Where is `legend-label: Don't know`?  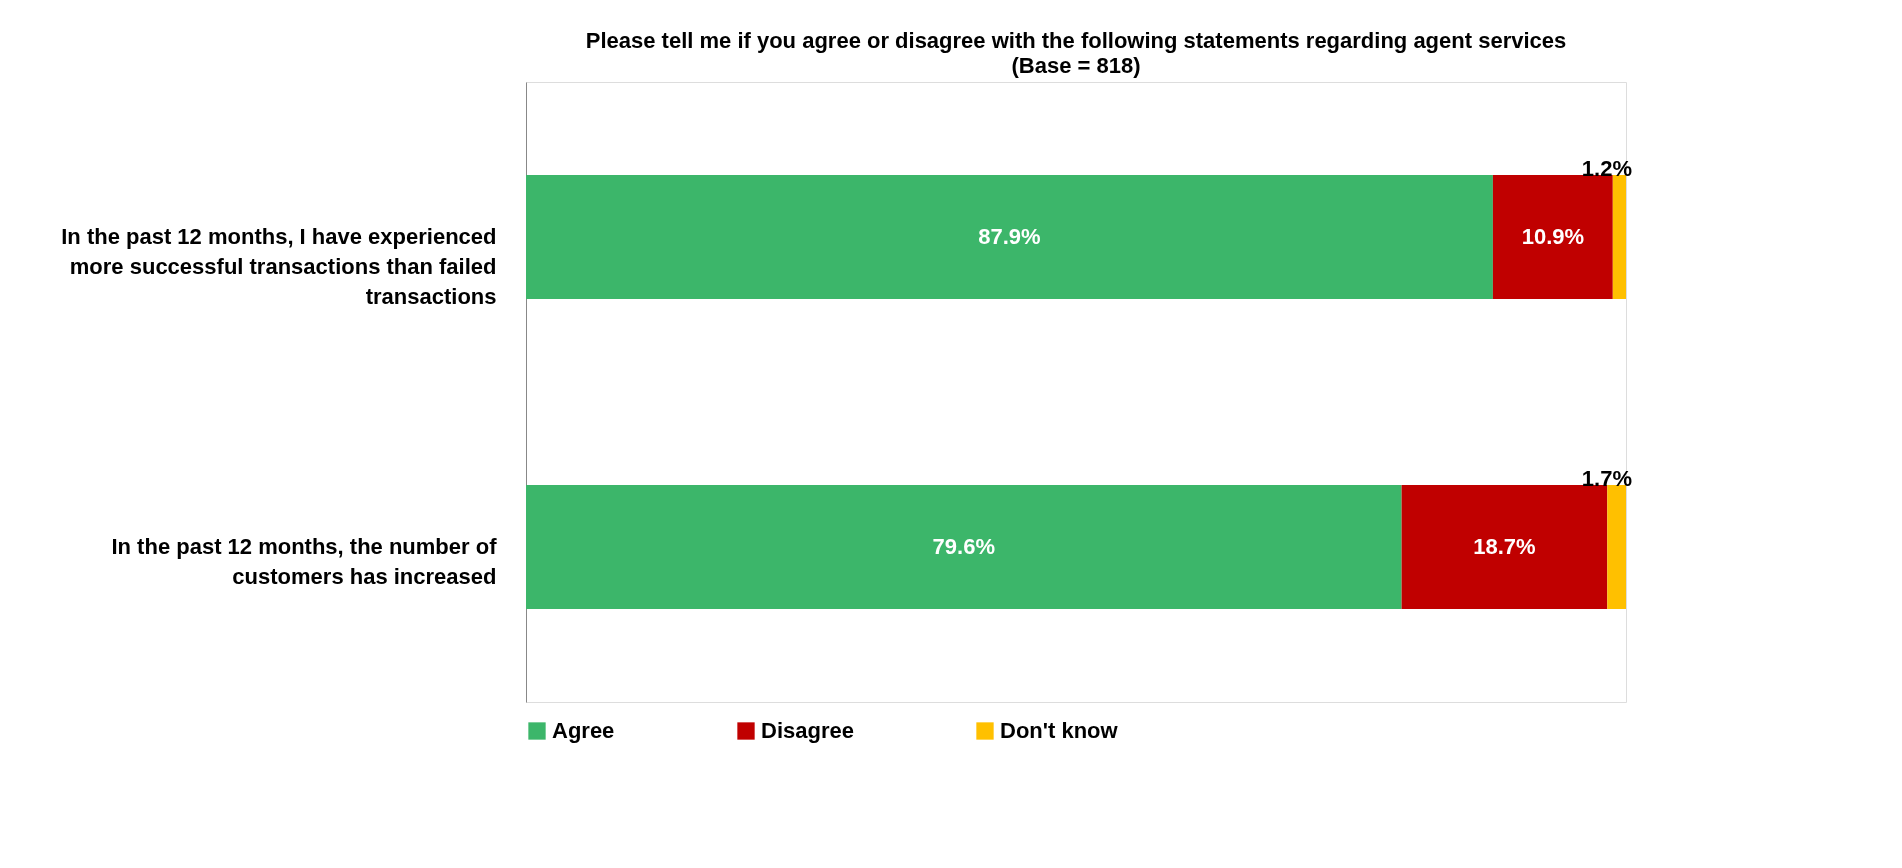 legend-label: Don't know is located at coordinates (1059, 730).